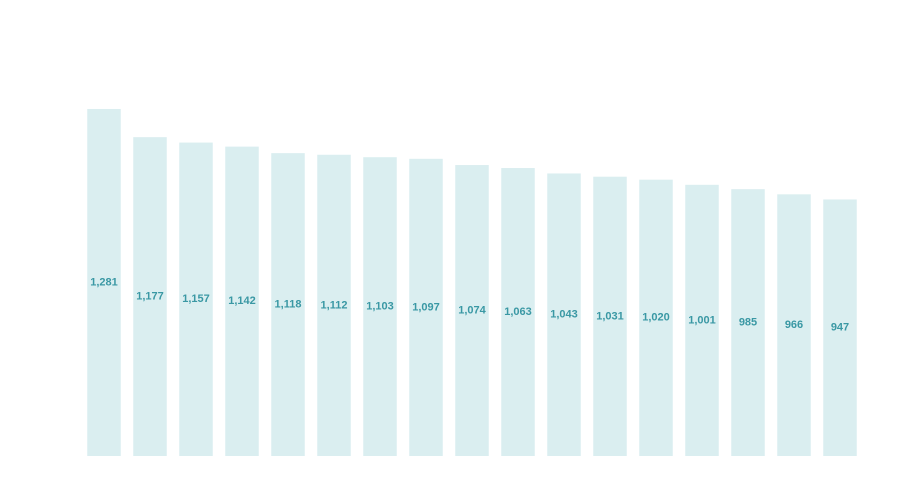 The height and width of the screenshot is (500, 900). I want to click on value-label: 1,177, so click(150, 296).